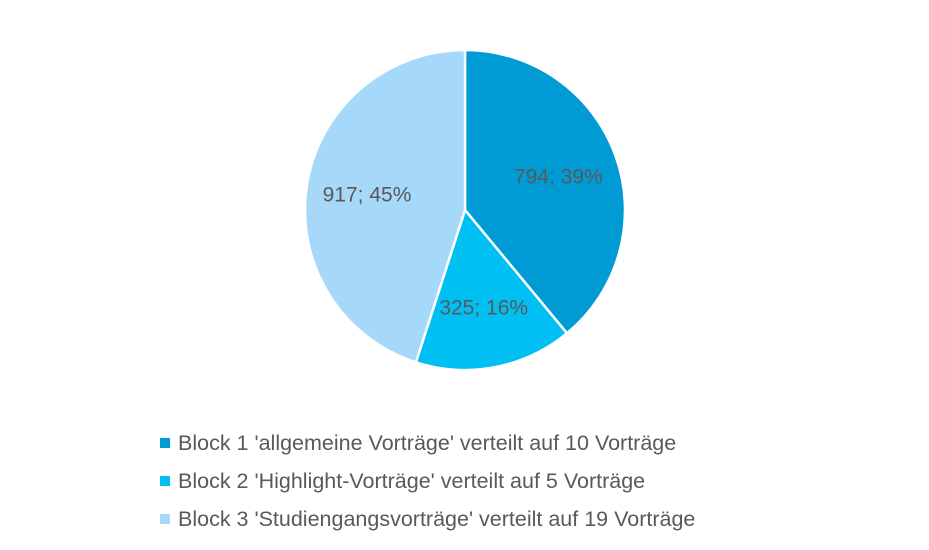 The height and width of the screenshot is (550, 929). Describe the element at coordinates (483, 307) in the screenshot. I see `data-label-block-2: 325; 16%` at that location.